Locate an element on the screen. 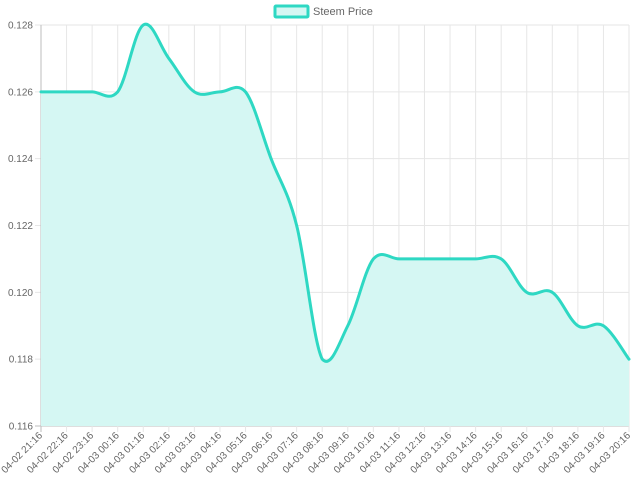 This screenshot has height=480, width=640. y-axis: 0.116 0.118 0.120 0.122 0.124 0.126 0.128 is located at coordinates (20, 227).